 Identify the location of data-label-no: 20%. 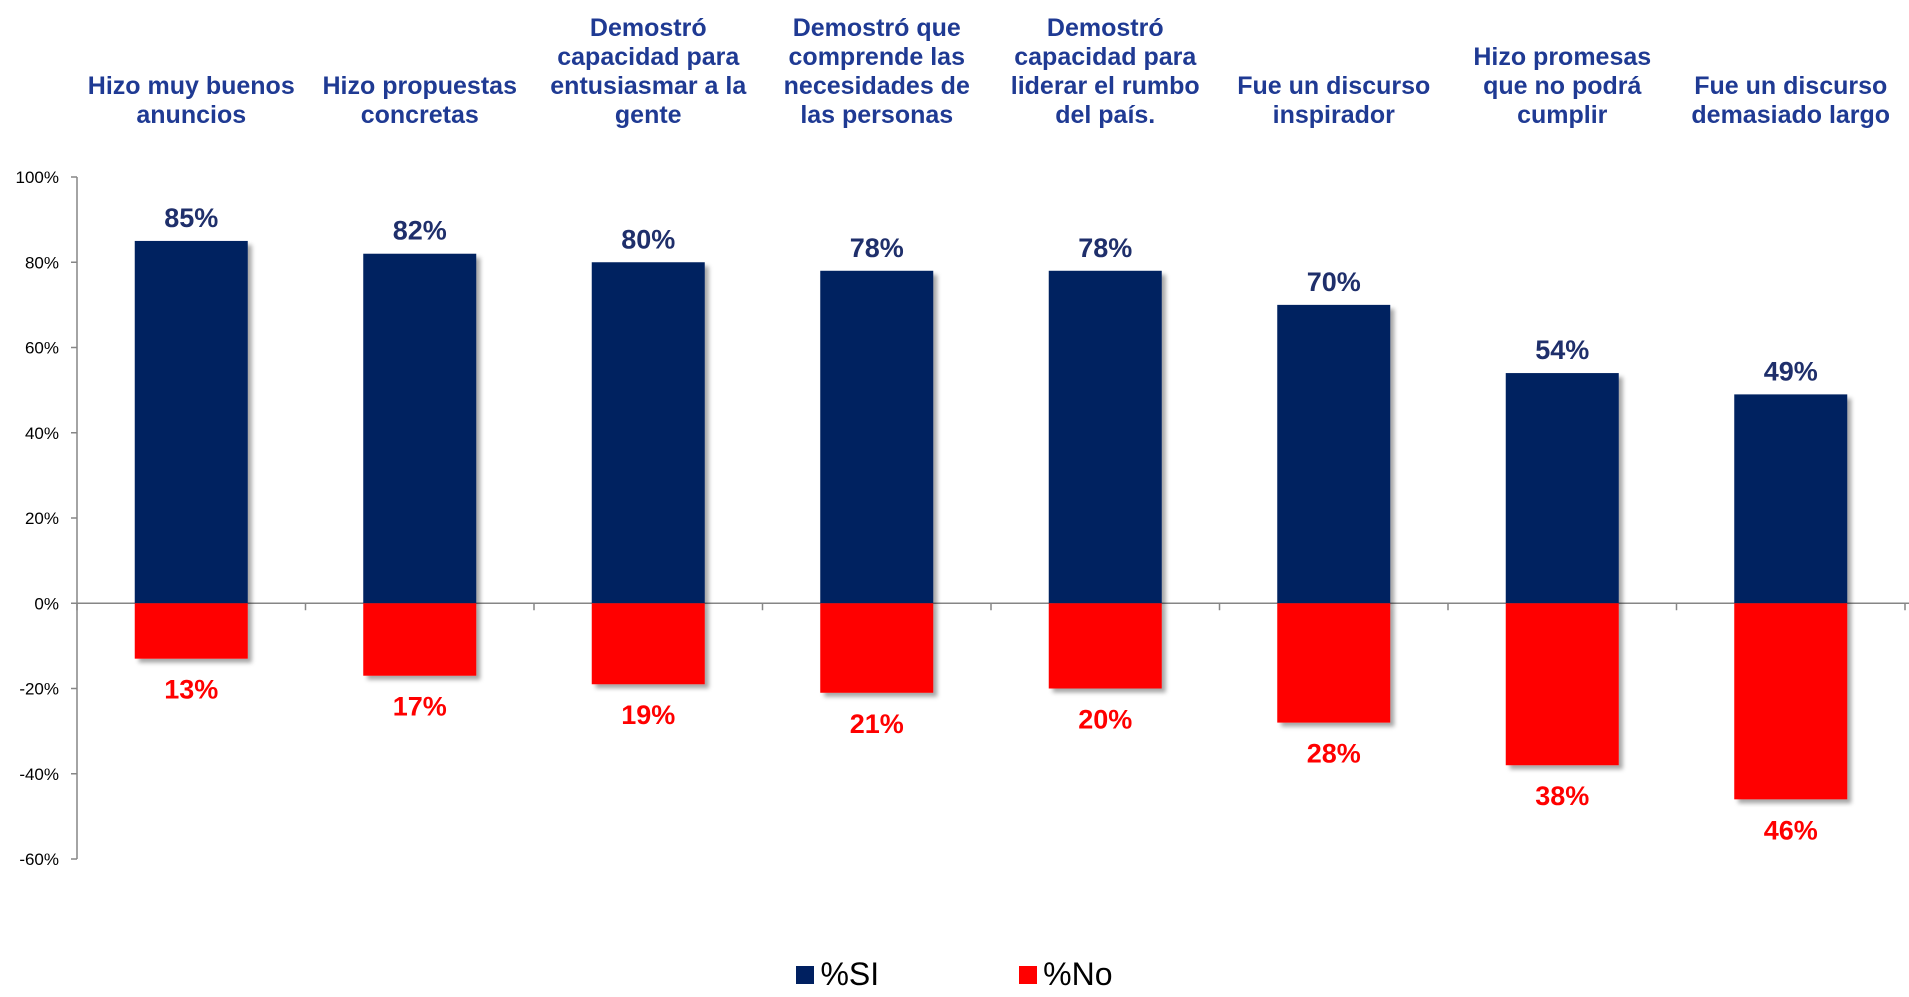
(1105, 720).